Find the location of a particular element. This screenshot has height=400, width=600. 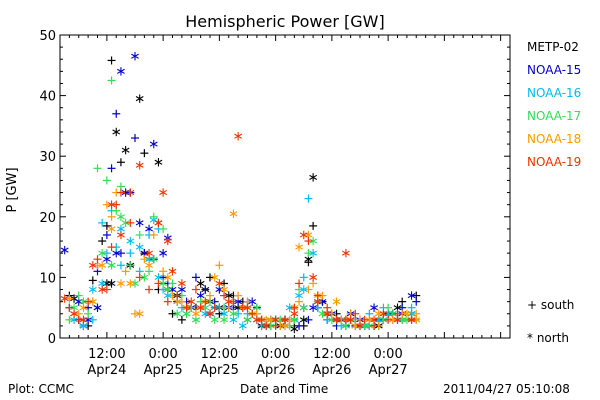

x-tick-date-label: Apr25 is located at coordinates (219, 370).